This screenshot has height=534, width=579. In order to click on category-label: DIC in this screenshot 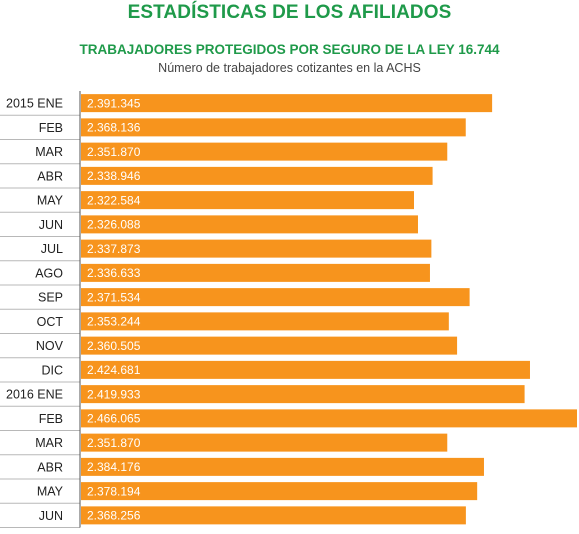, I will do `click(52, 370)`.